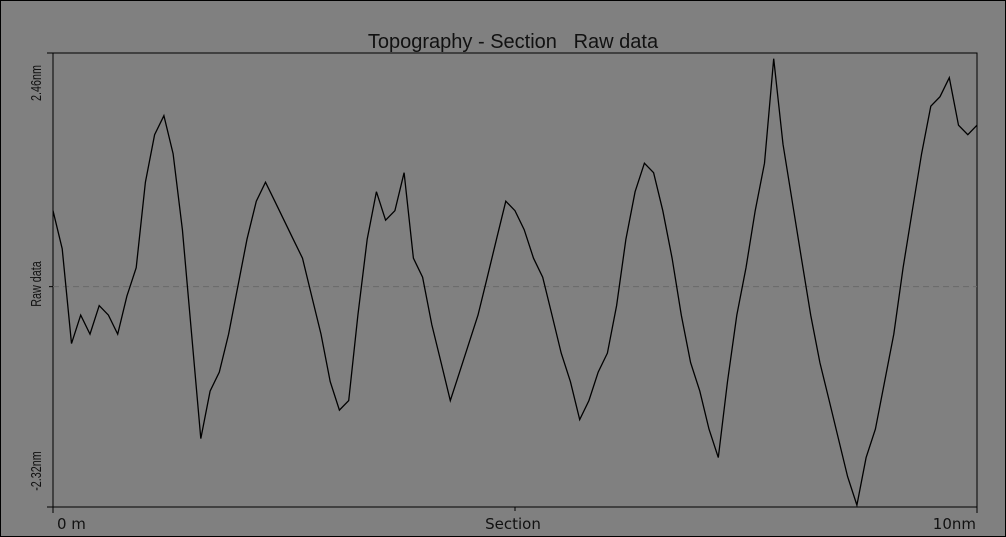  I want to click on x-axis-label: Section, so click(513, 524).